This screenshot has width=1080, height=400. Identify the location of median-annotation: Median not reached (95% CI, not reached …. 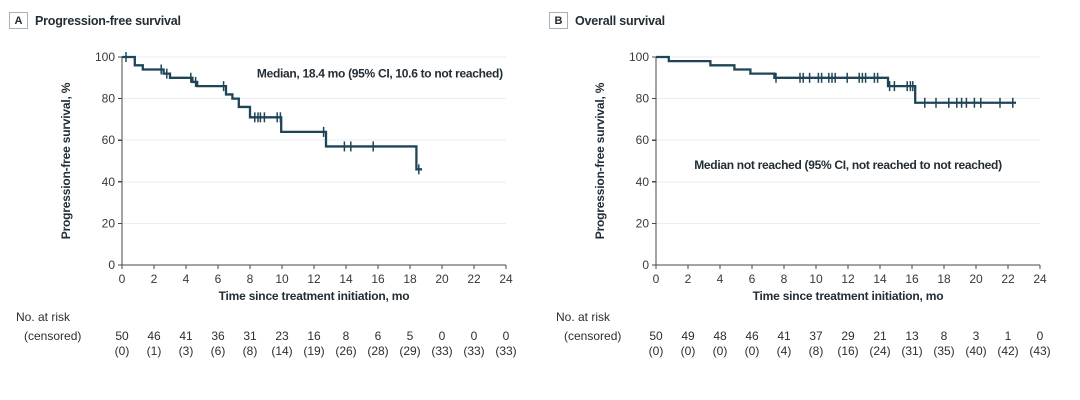
(848, 165).